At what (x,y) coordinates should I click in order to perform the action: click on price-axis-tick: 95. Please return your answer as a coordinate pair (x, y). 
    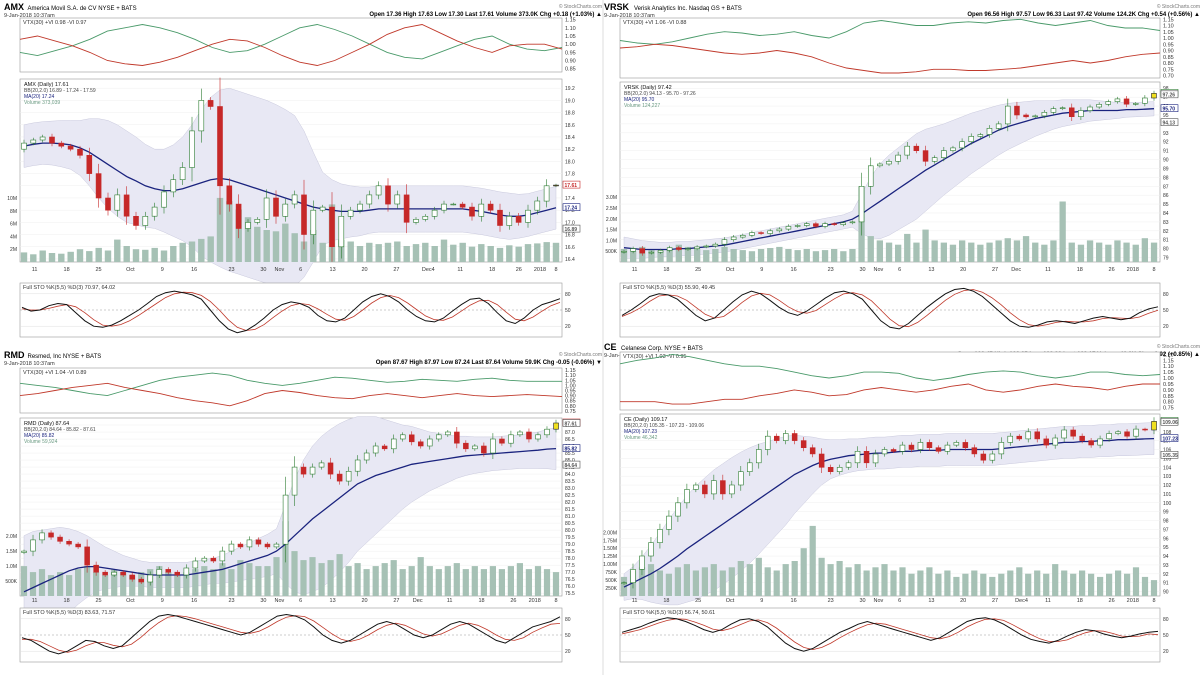
    Looking at the image, I should click on (1166, 116).